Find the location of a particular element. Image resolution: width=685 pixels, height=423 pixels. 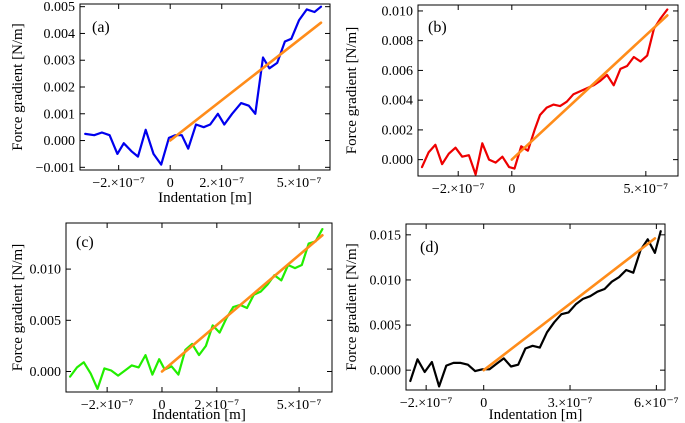

panel-label: (c) is located at coordinates (85, 242).